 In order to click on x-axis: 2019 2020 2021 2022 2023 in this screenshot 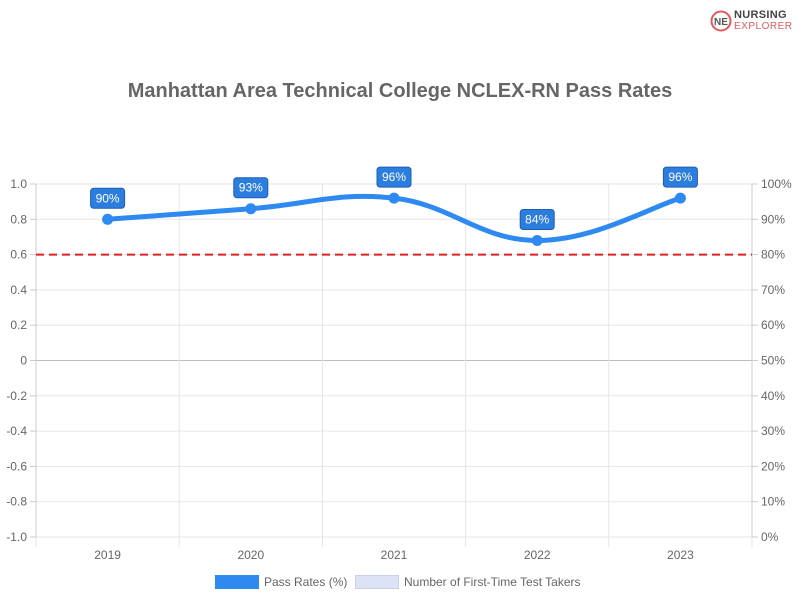, I will do `click(394, 555)`.